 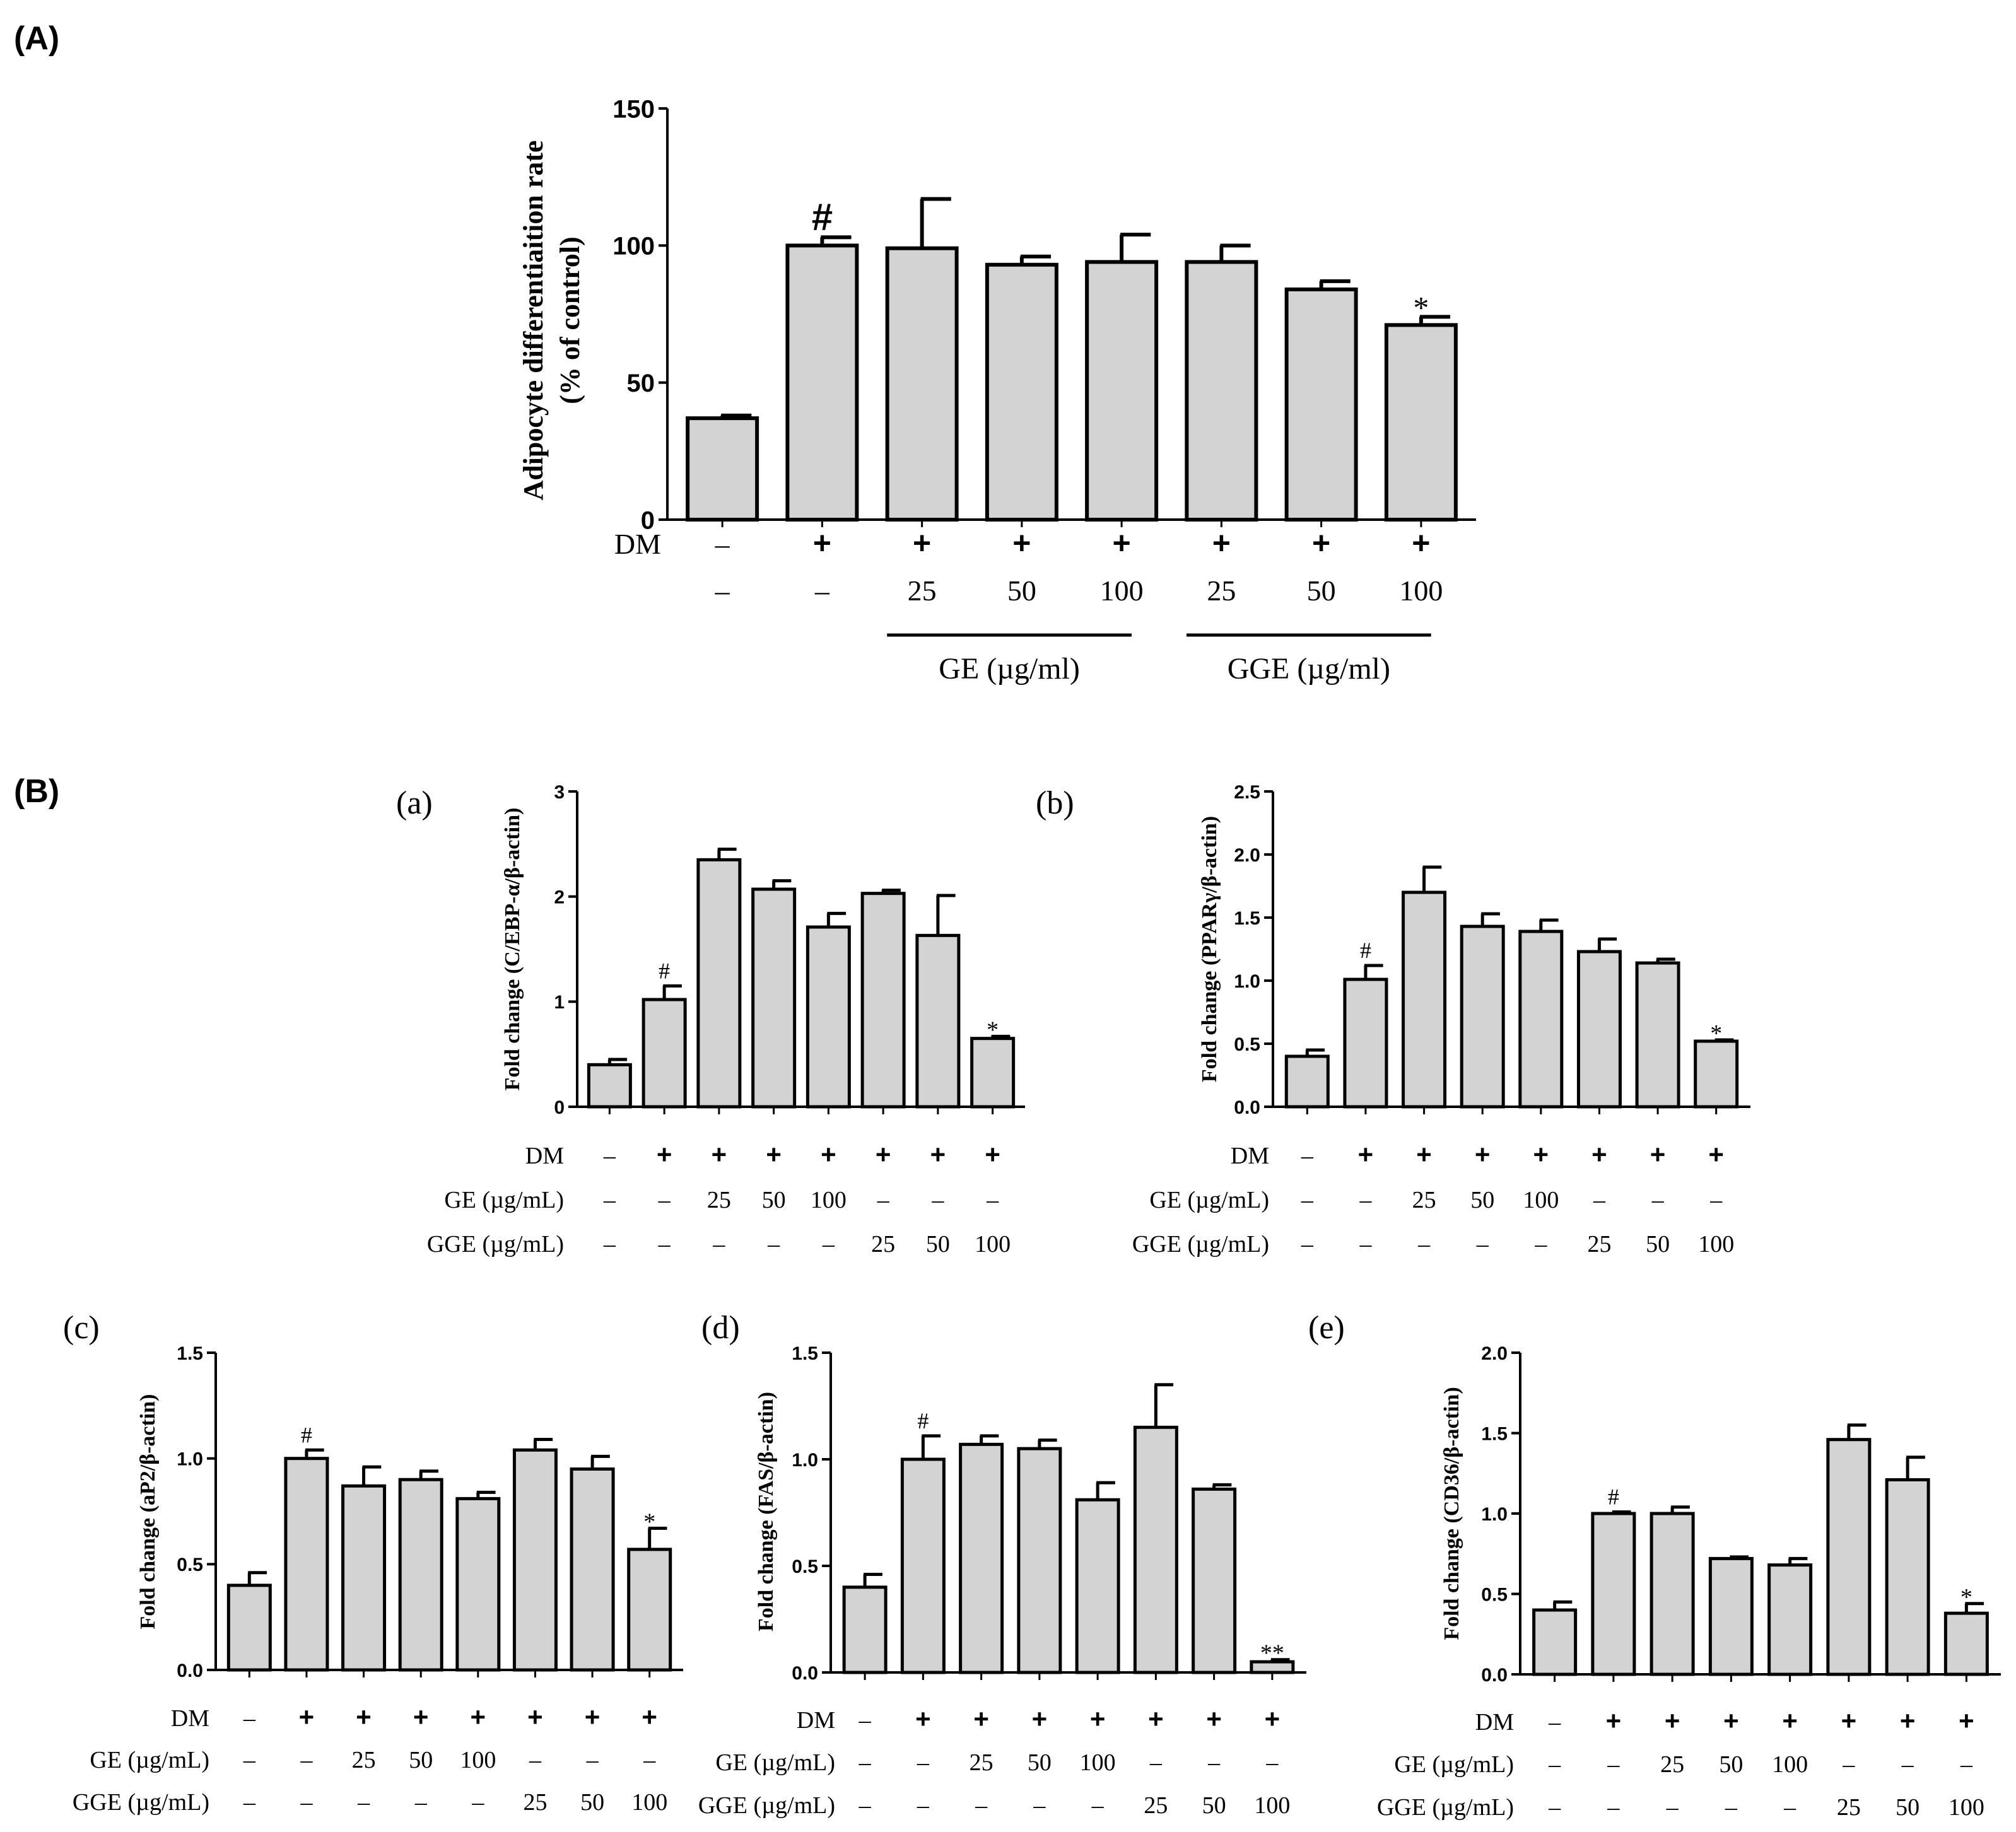 I want to click on y-tick-label: 1.5, so click(x=1247, y=918).